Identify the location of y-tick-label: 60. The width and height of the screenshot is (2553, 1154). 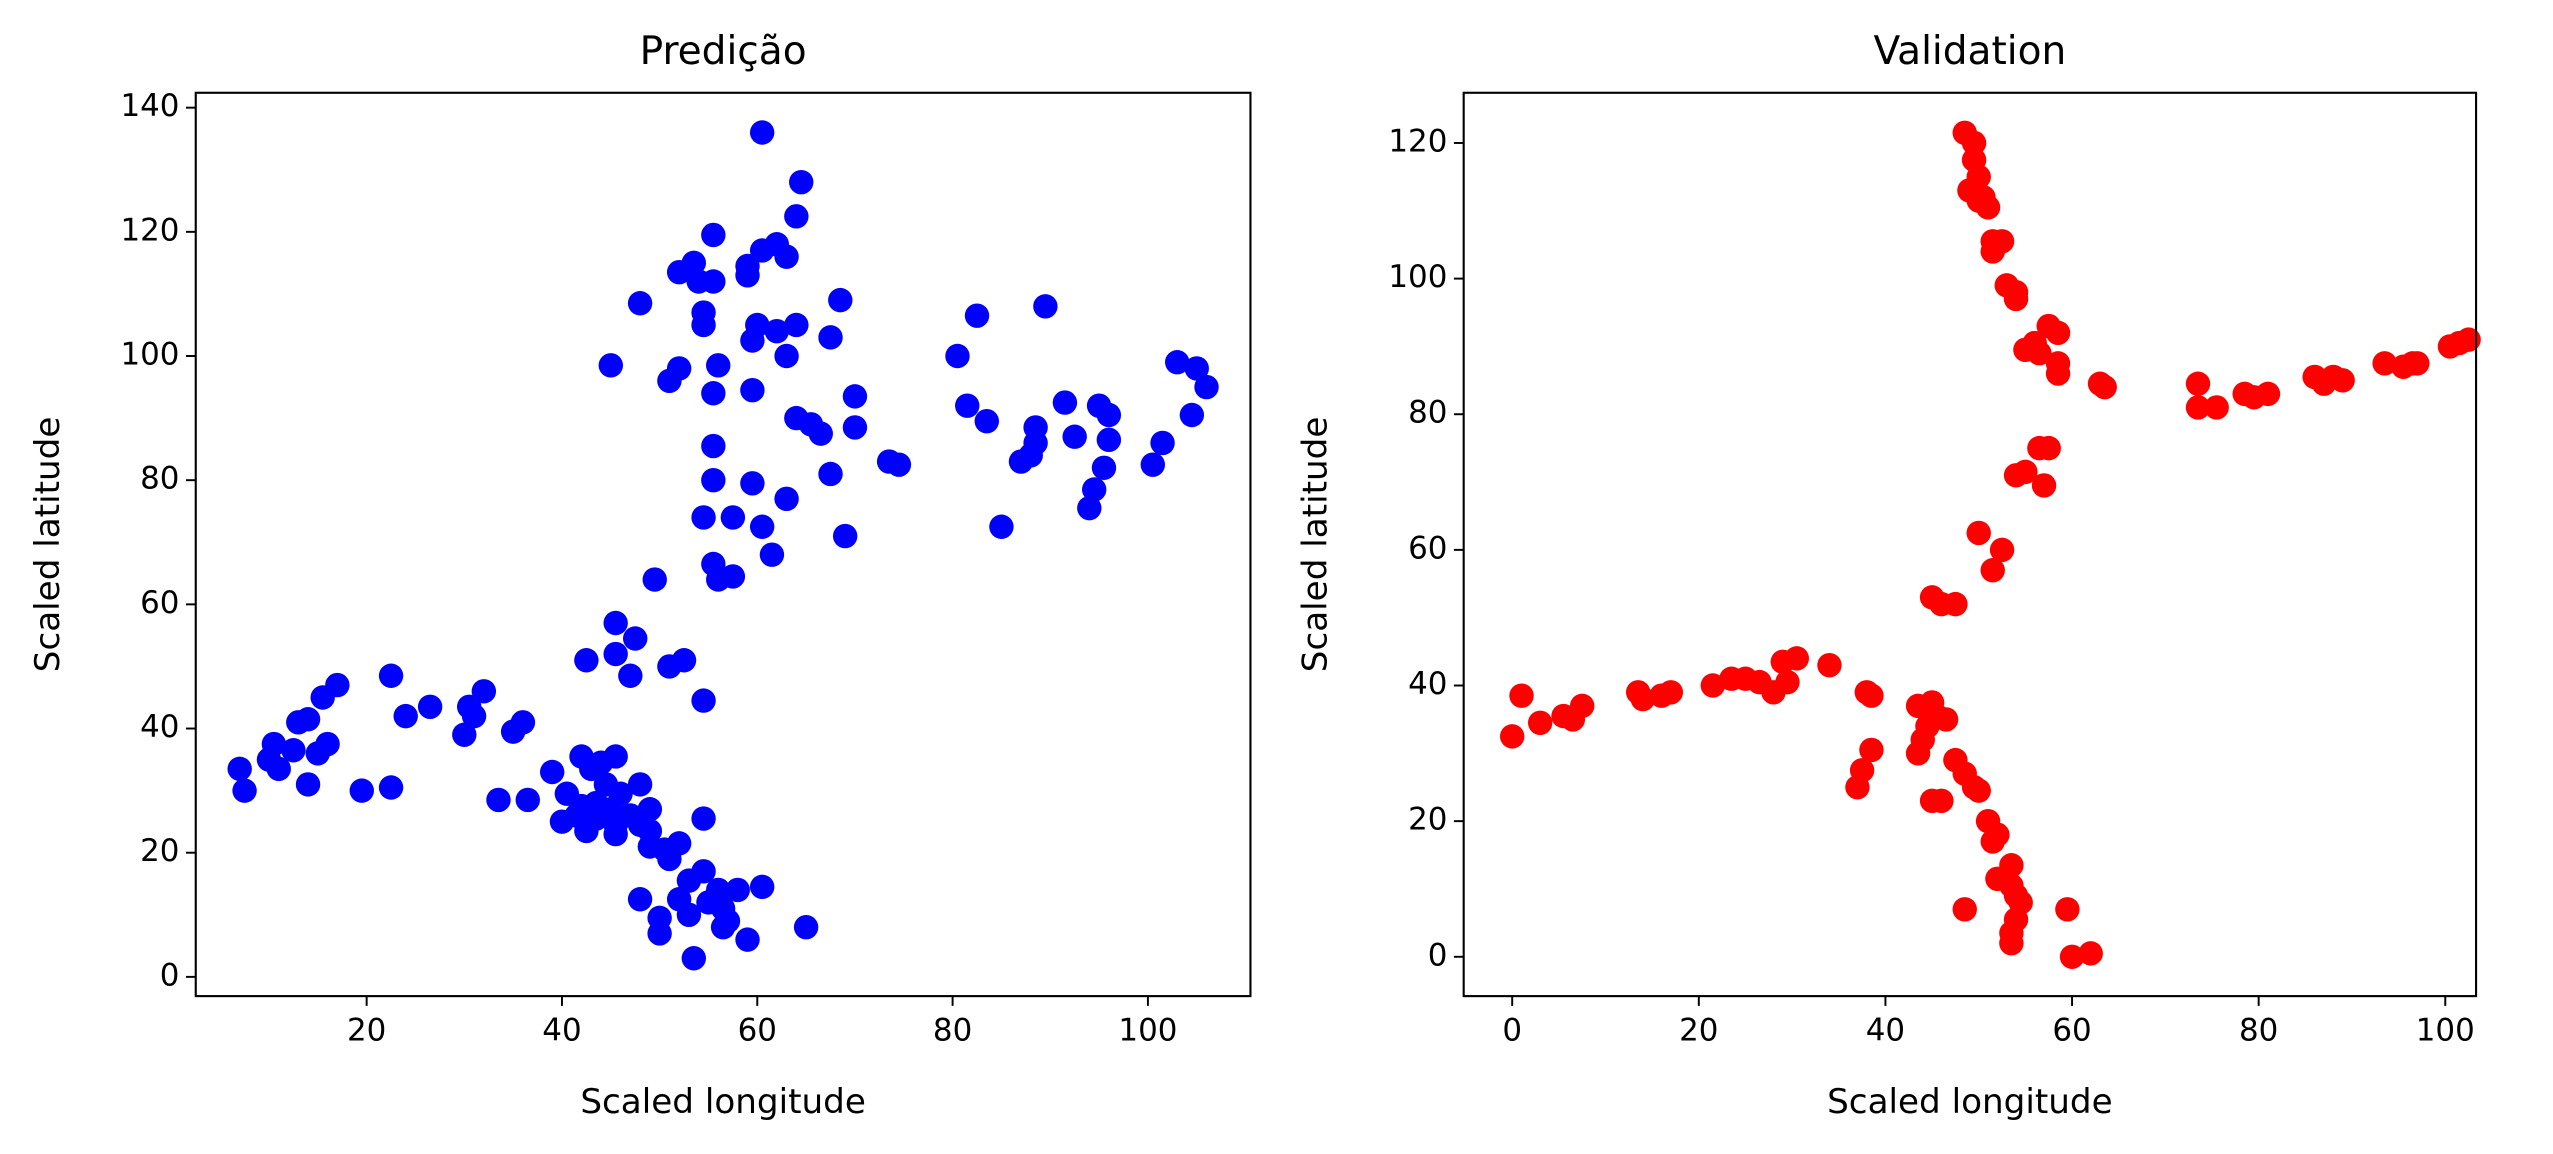
(1427, 548).